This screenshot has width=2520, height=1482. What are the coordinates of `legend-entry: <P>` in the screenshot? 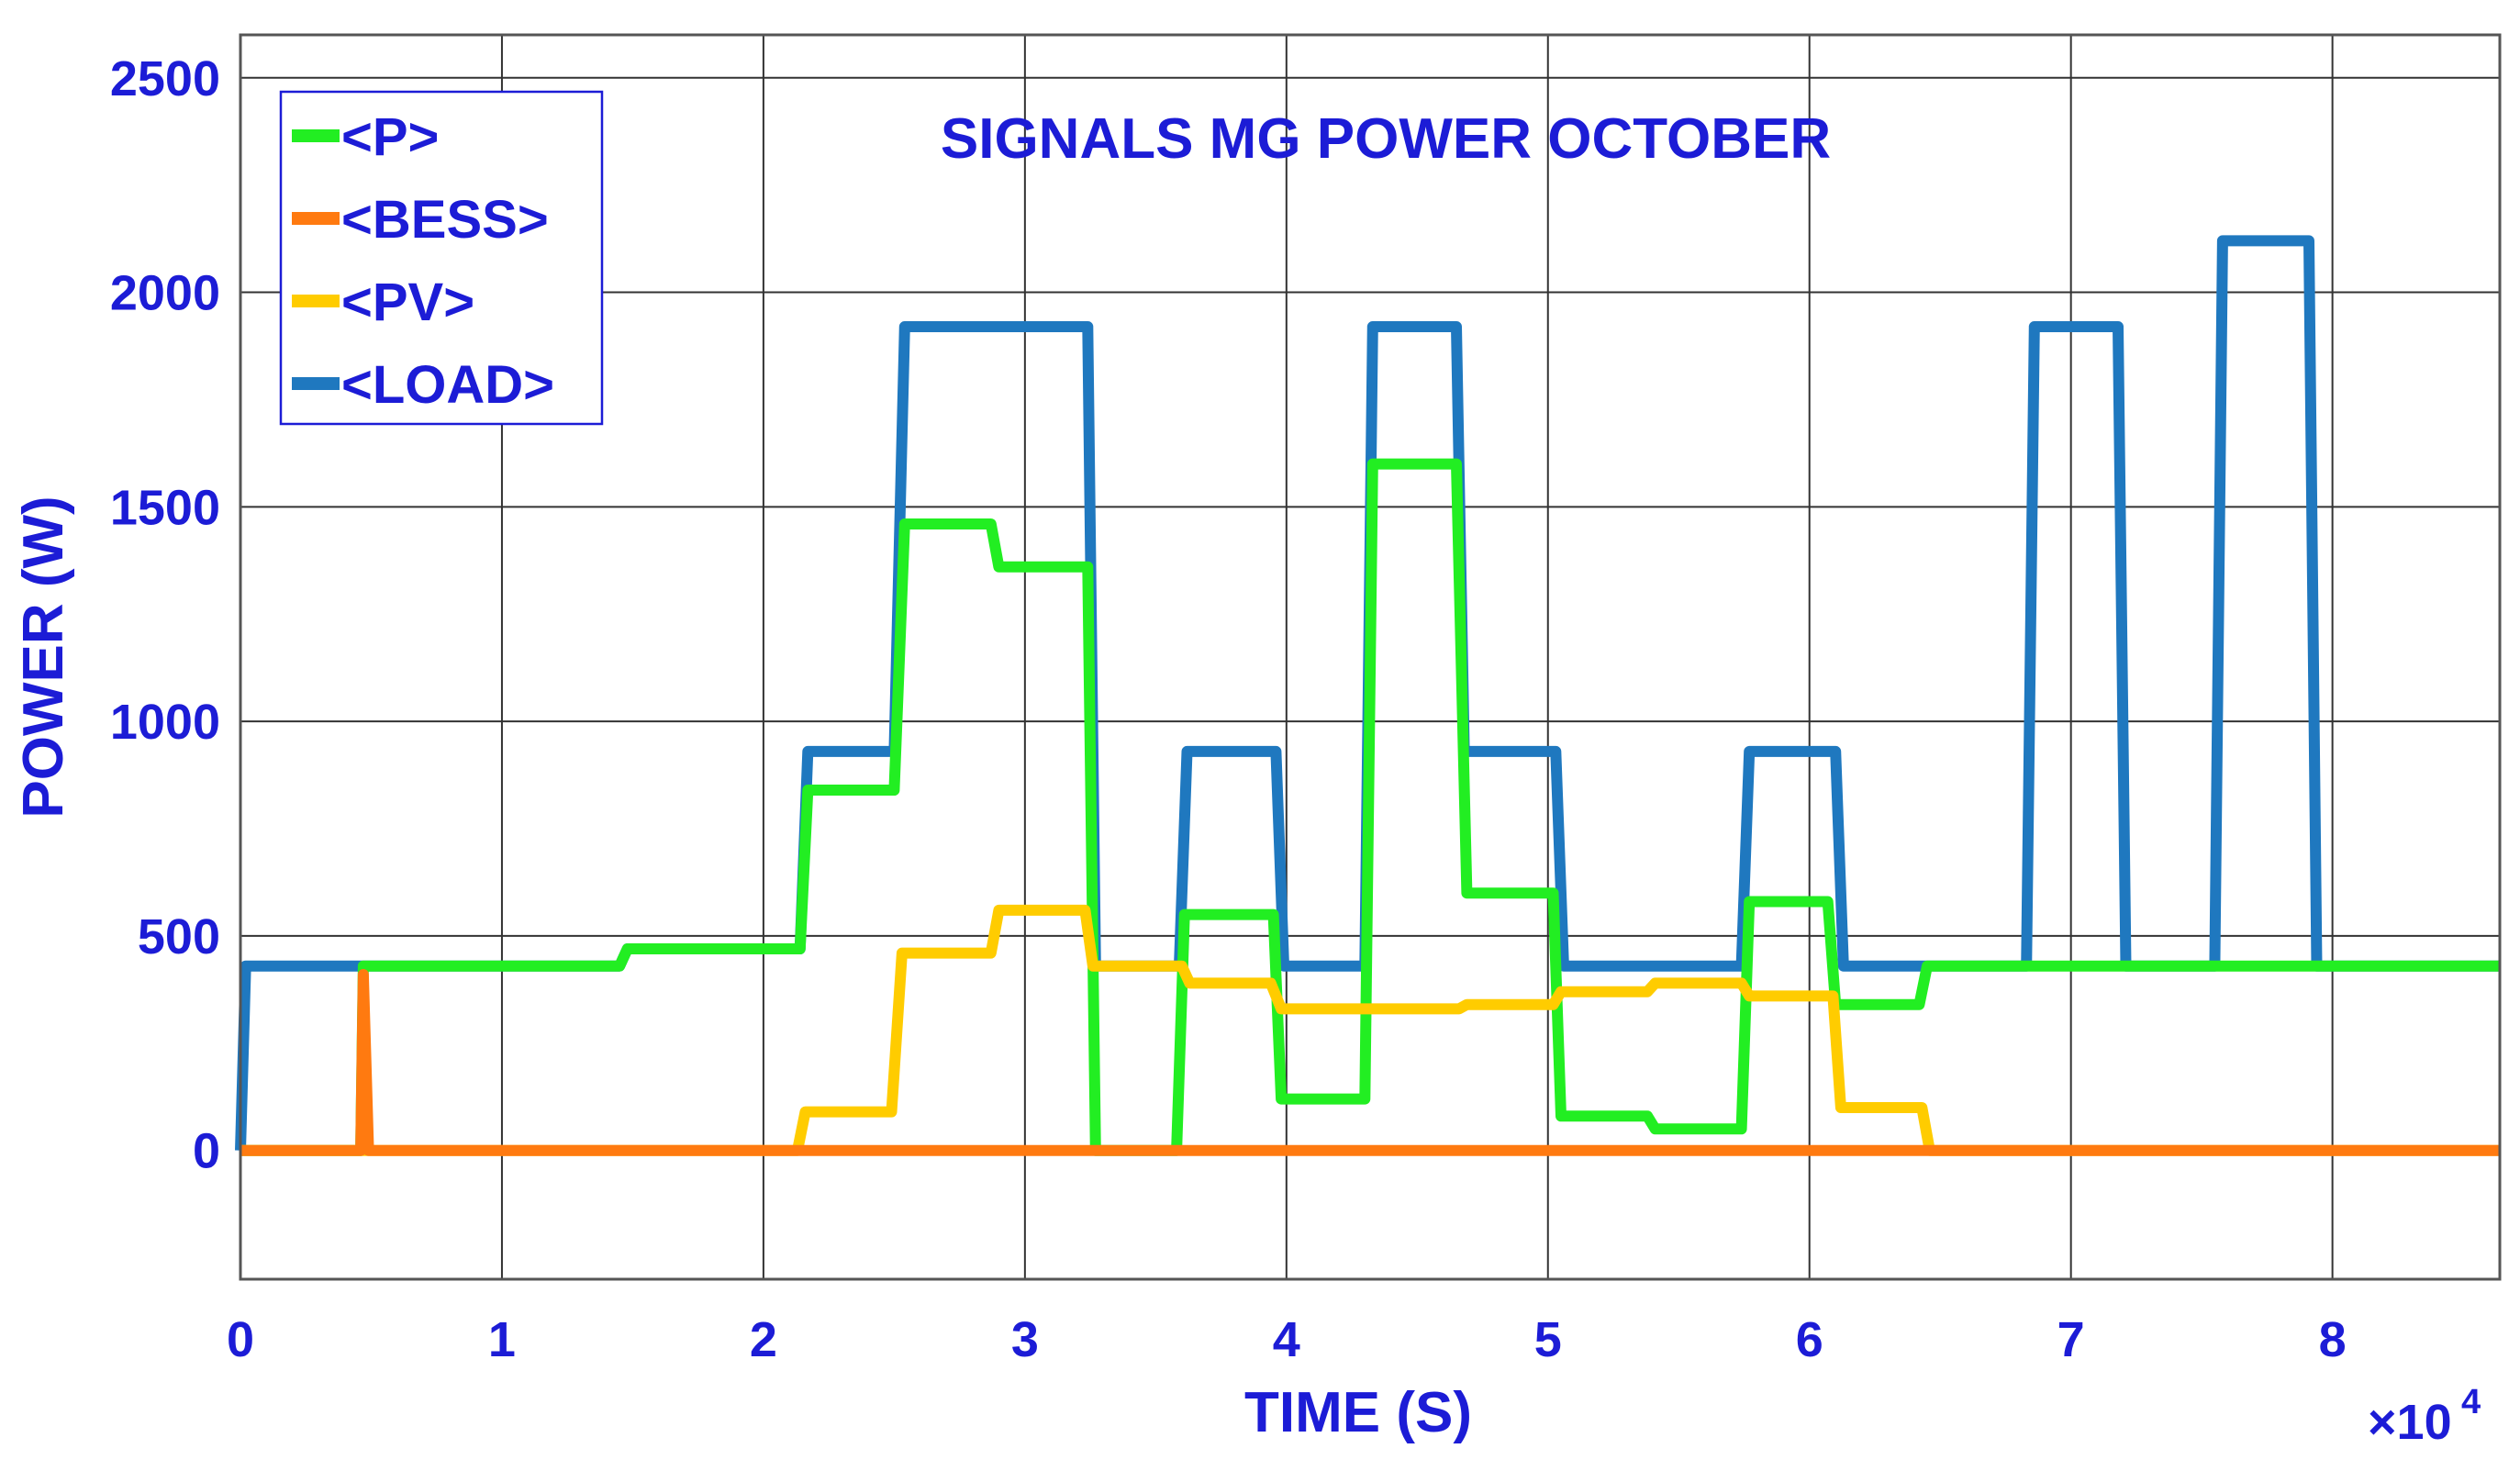 It's located at (365, 137).